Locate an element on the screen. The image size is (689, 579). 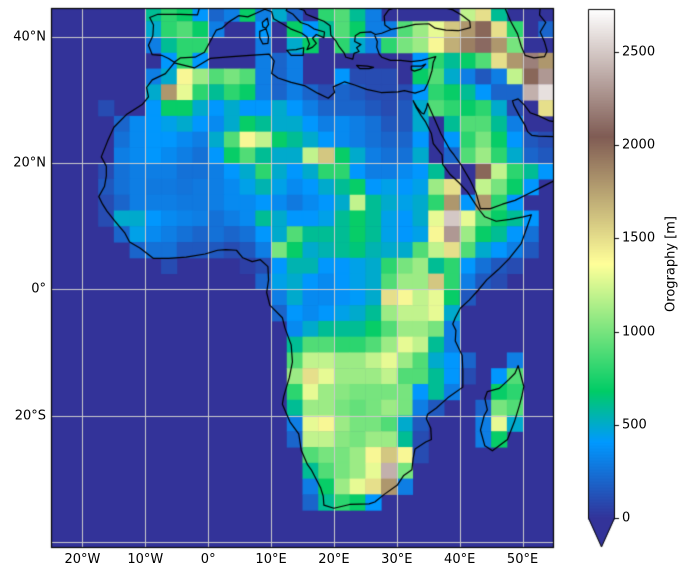
y-tick-label-20n: 20°N is located at coordinates (29, 163).